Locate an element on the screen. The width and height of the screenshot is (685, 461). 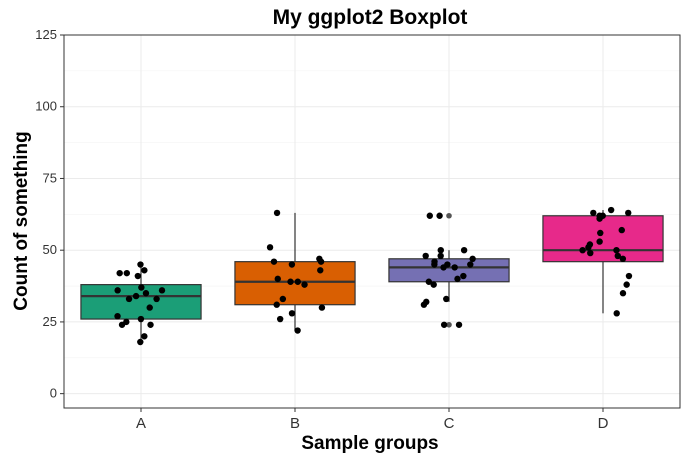
y-axis-title: Count of something is located at coordinates (21, 220).